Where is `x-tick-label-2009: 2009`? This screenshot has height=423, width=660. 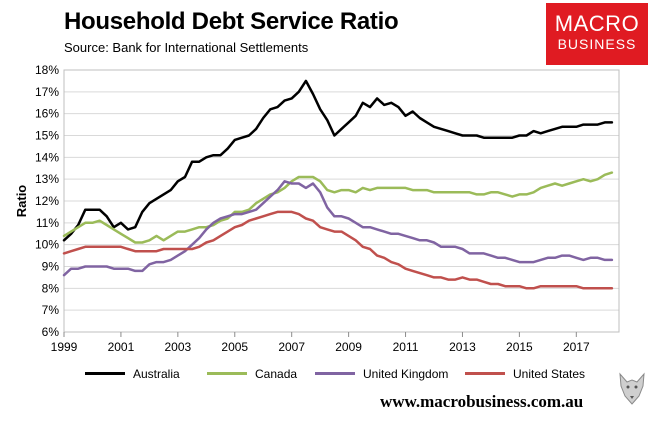 x-tick-label-2009: 2009 is located at coordinates (348, 347).